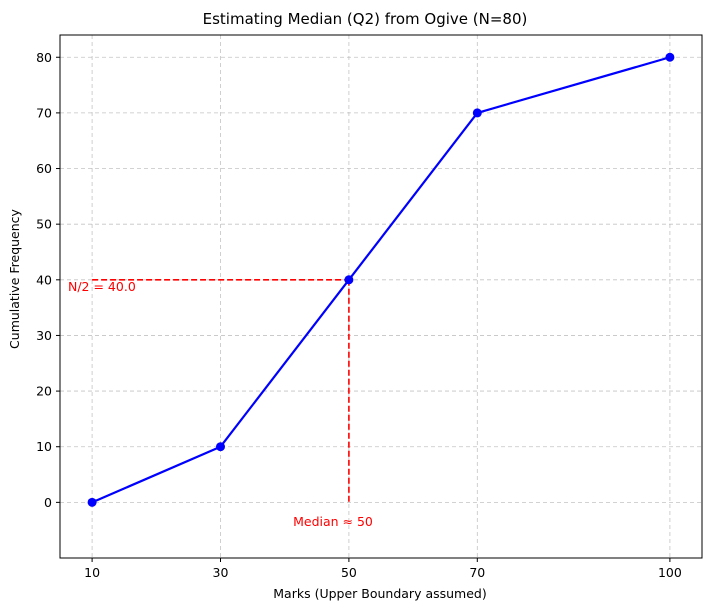 This screenshot has height=611, width=711. Describe the element at coordinates (333, 521) in the screenshot. I see `median-guide-v-label: Median ≈ 50` at that location.